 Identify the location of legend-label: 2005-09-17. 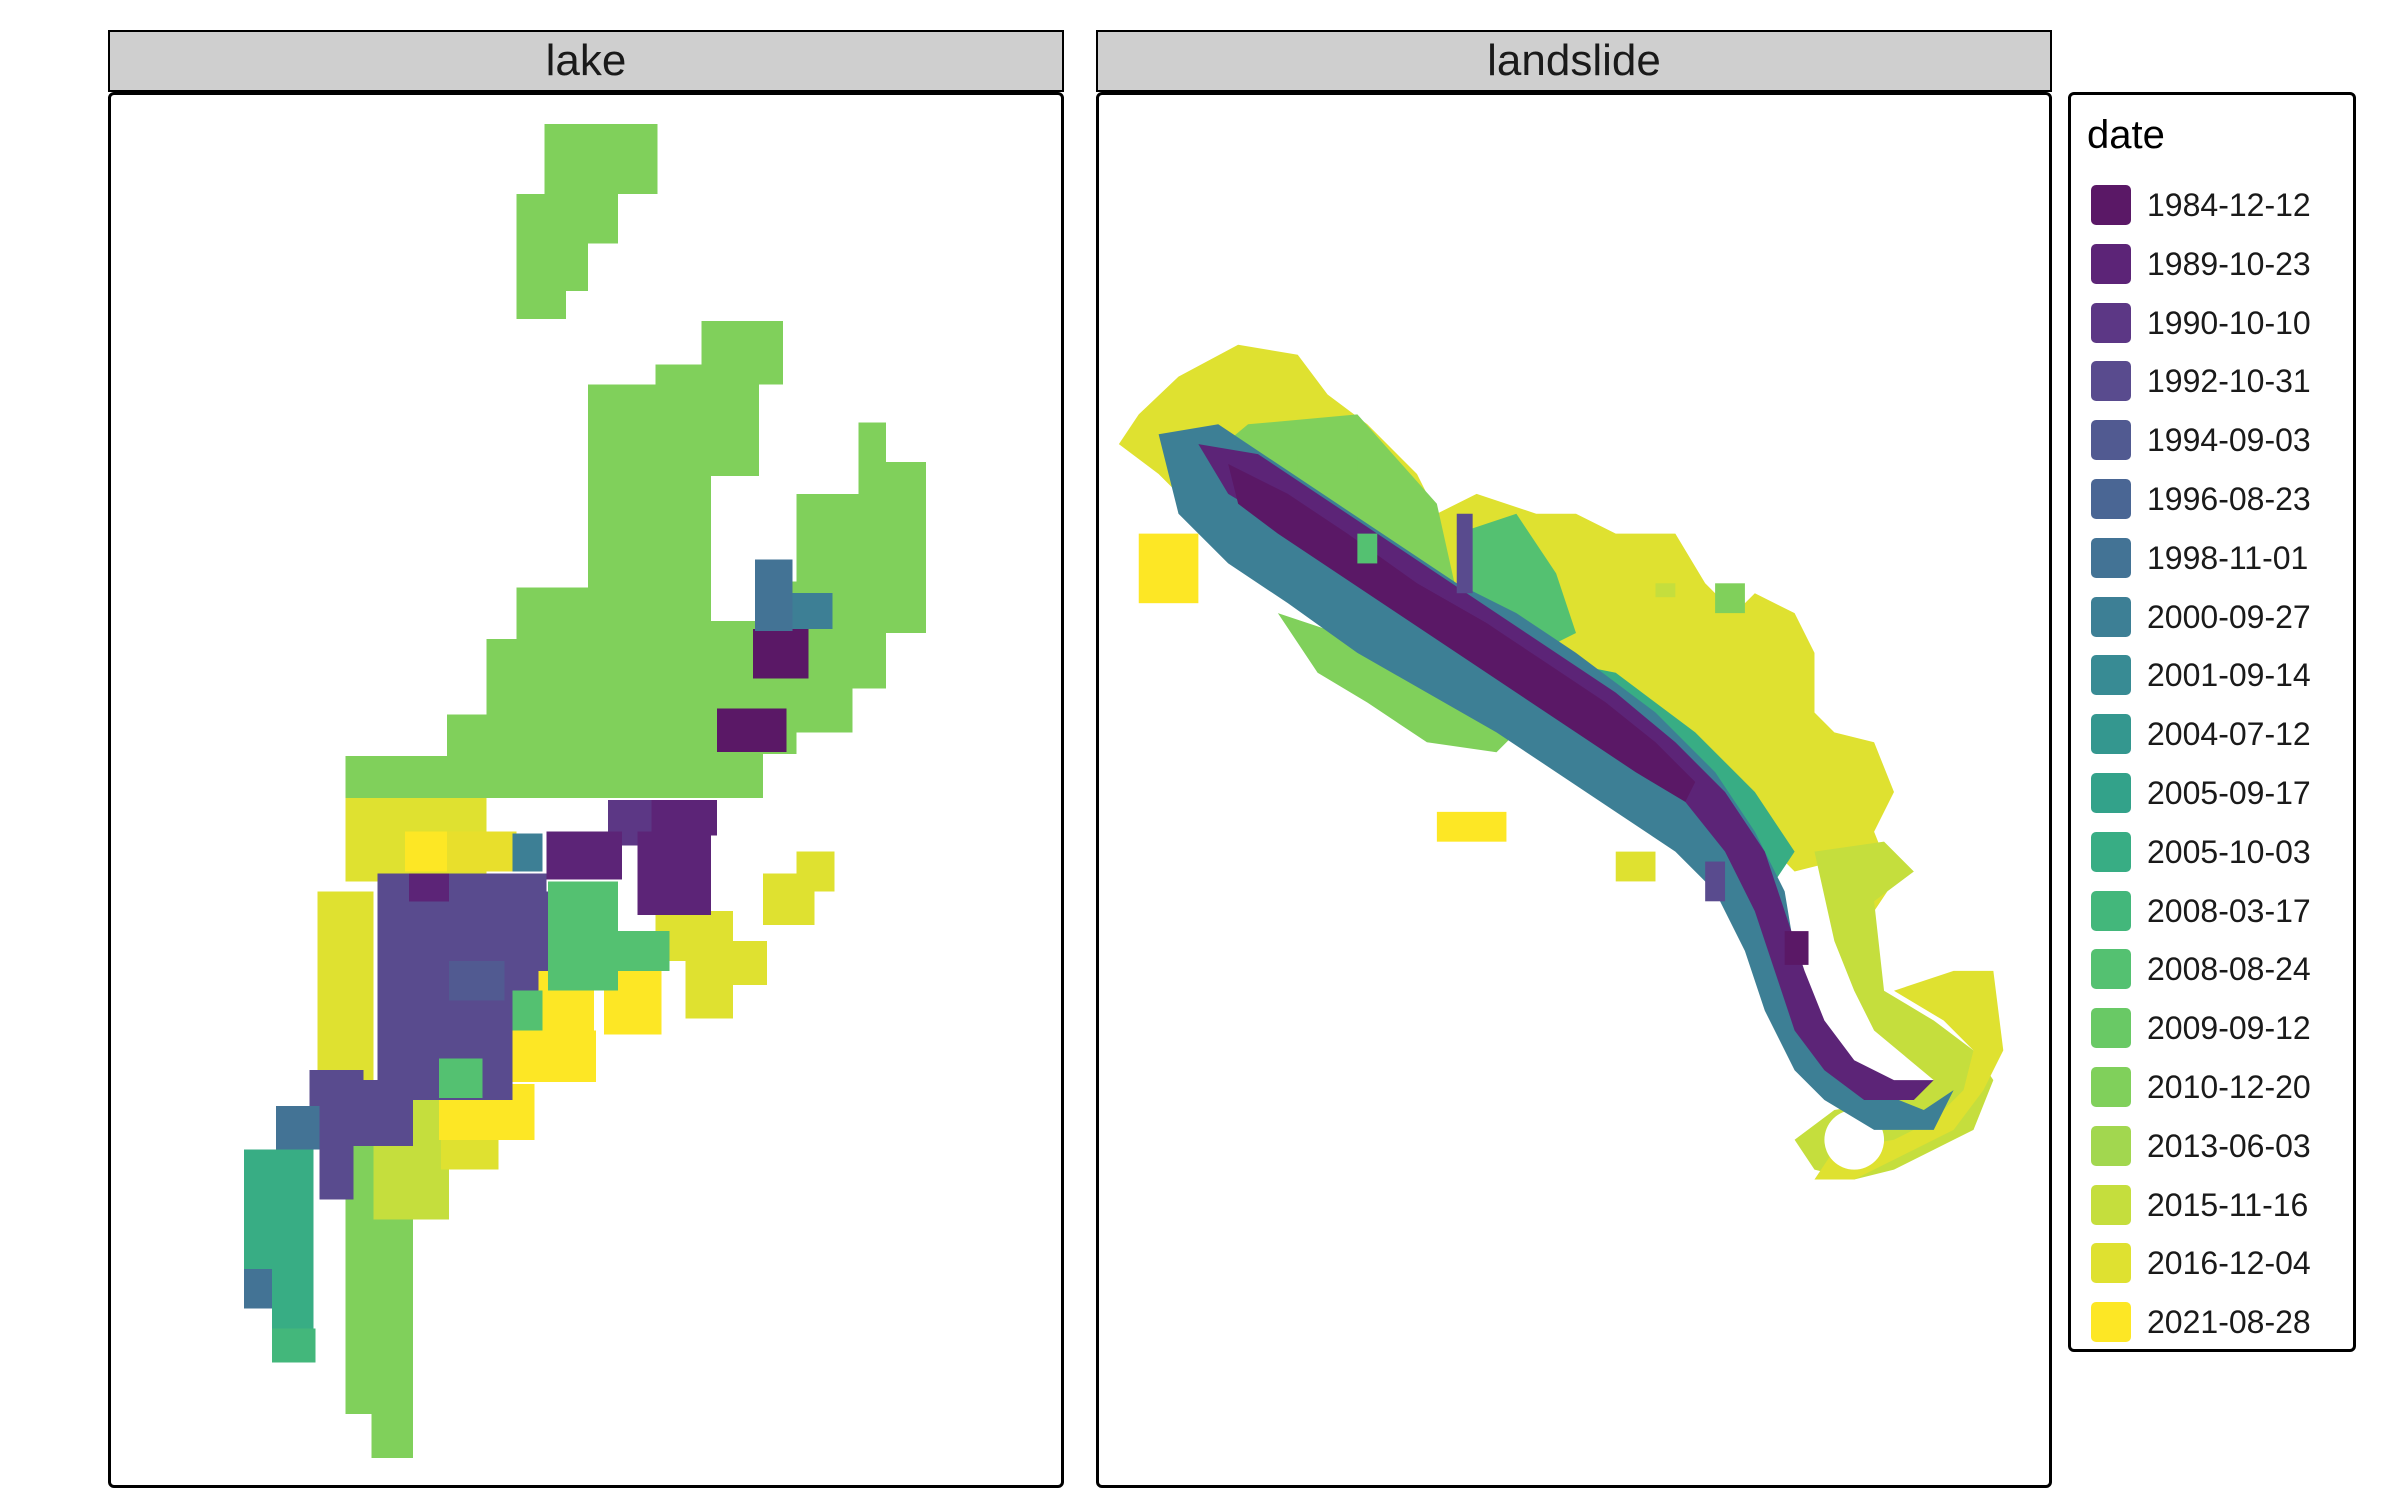
(2229, 792).